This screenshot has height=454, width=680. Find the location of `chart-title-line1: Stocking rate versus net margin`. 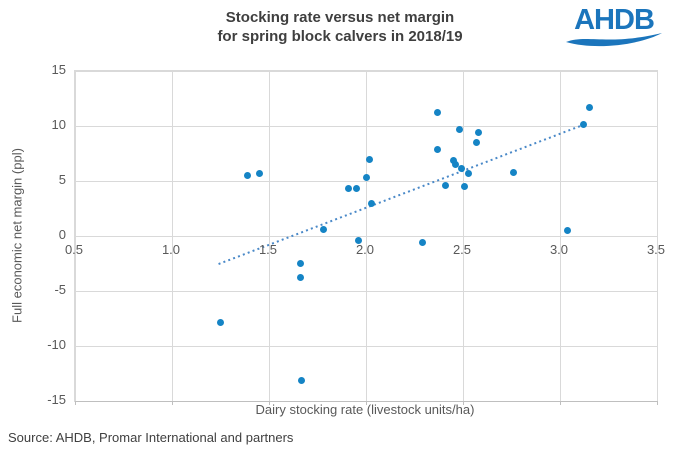

chart-title-line1: Stocking rate versus net margin is located at coordinates (340, 17).